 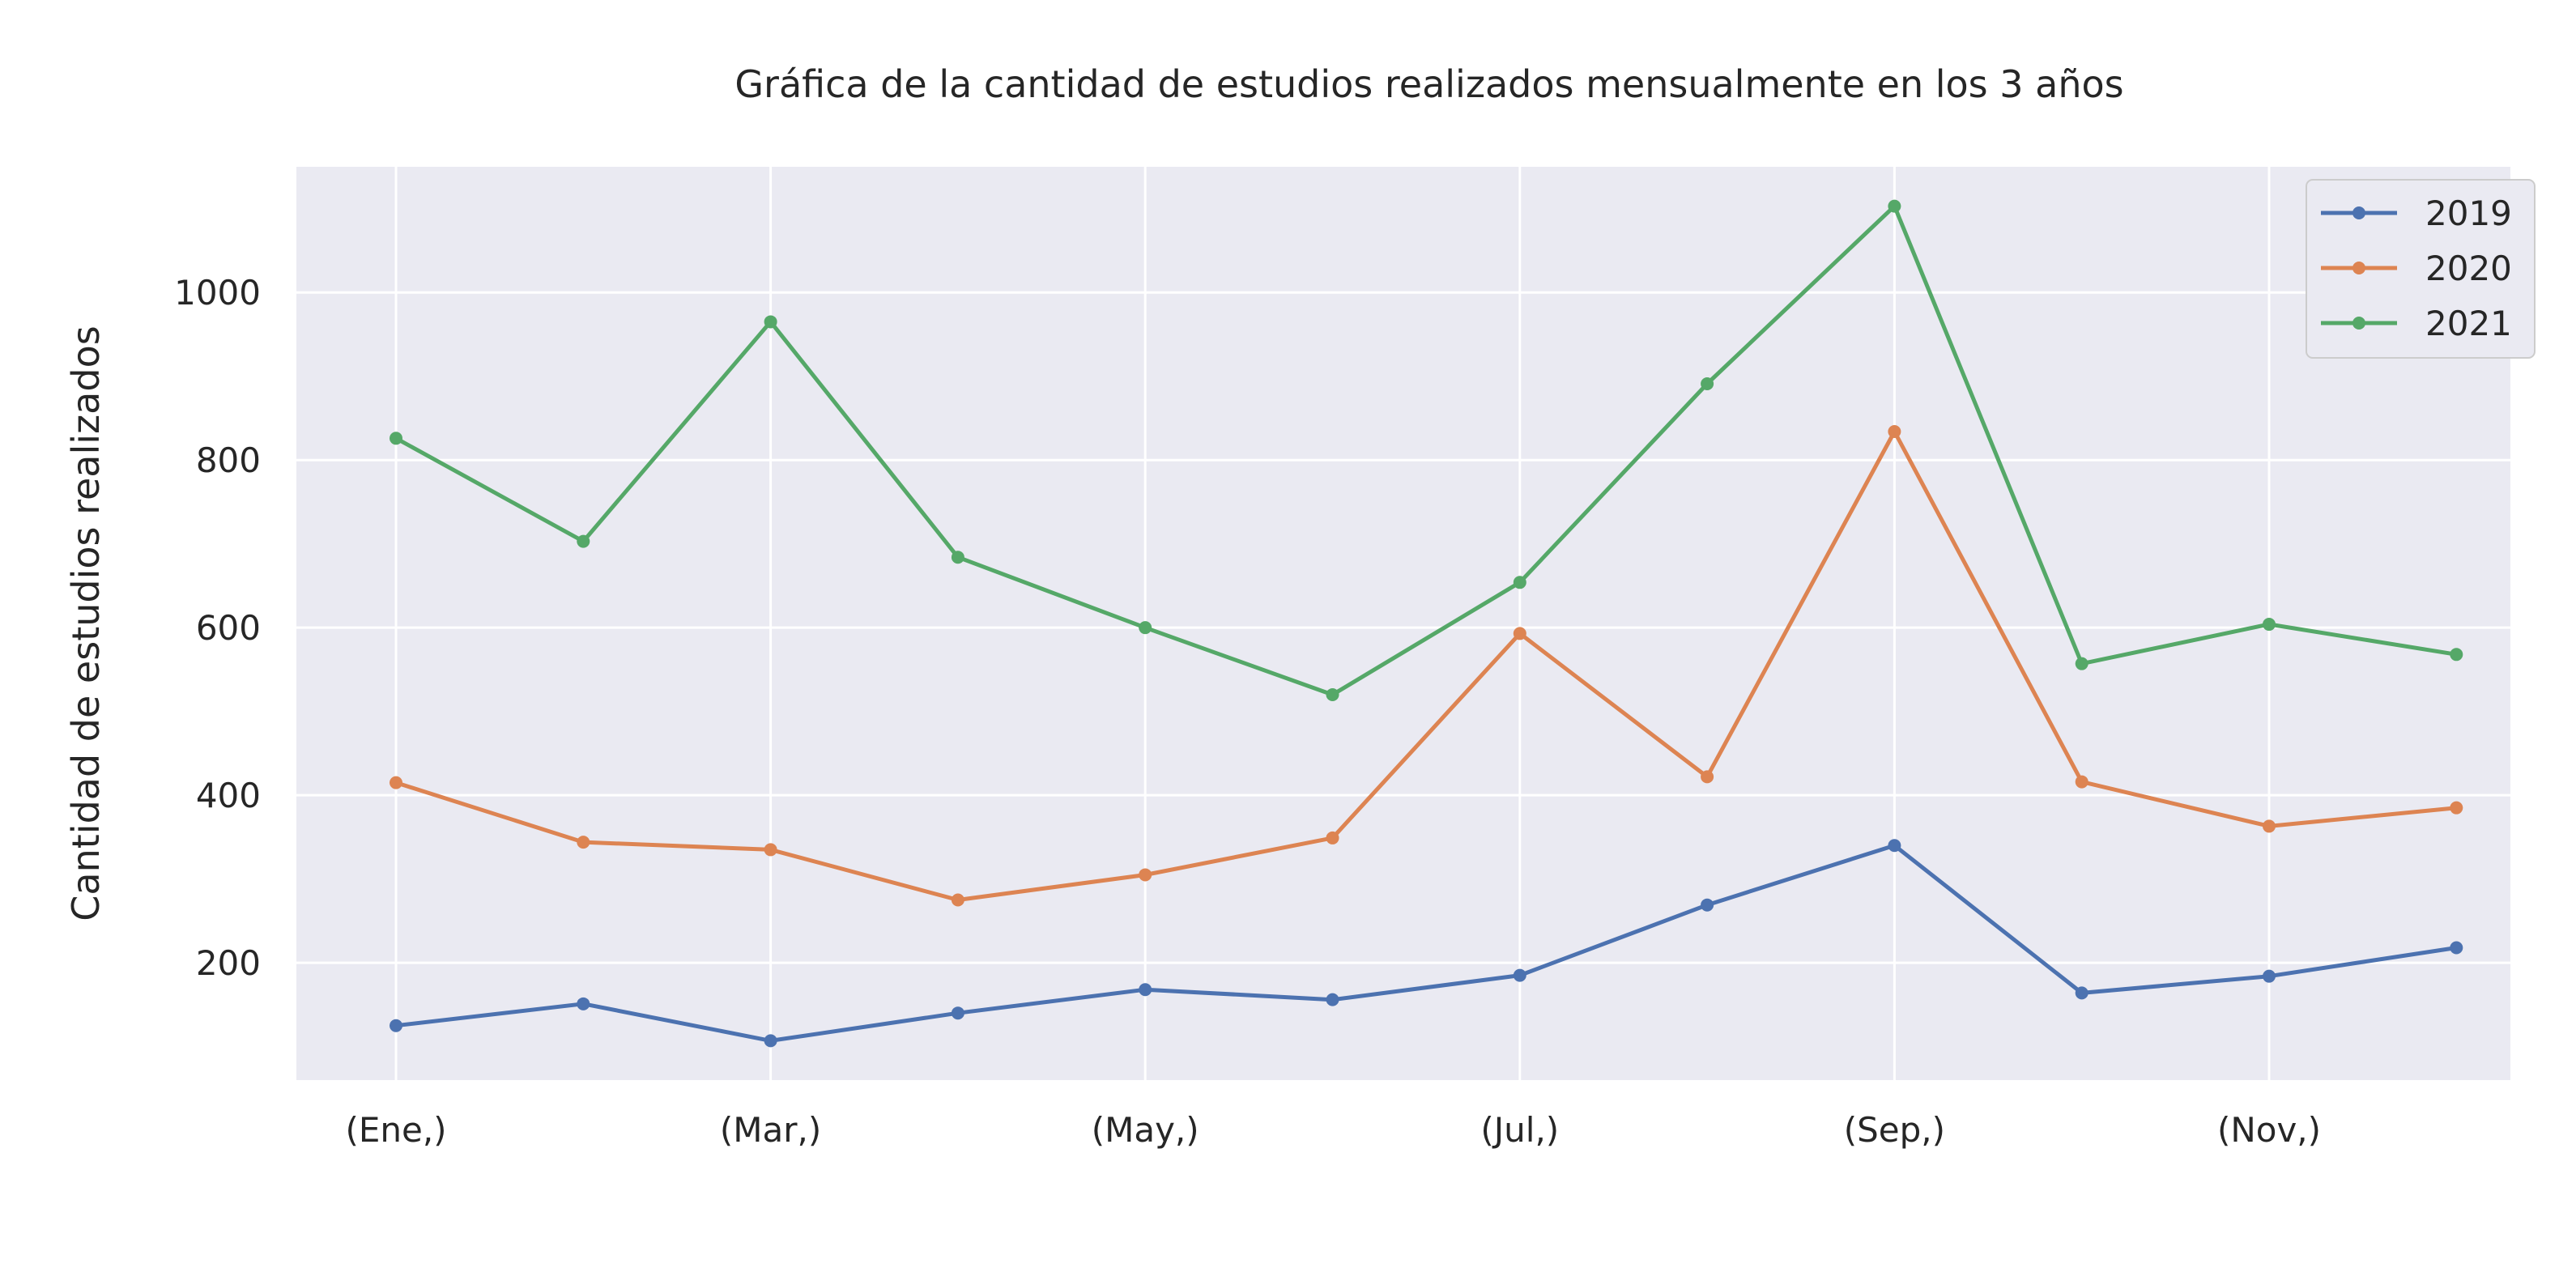 I want to click on x-tick-label: (Ene,), so click(x=395, y=1130).